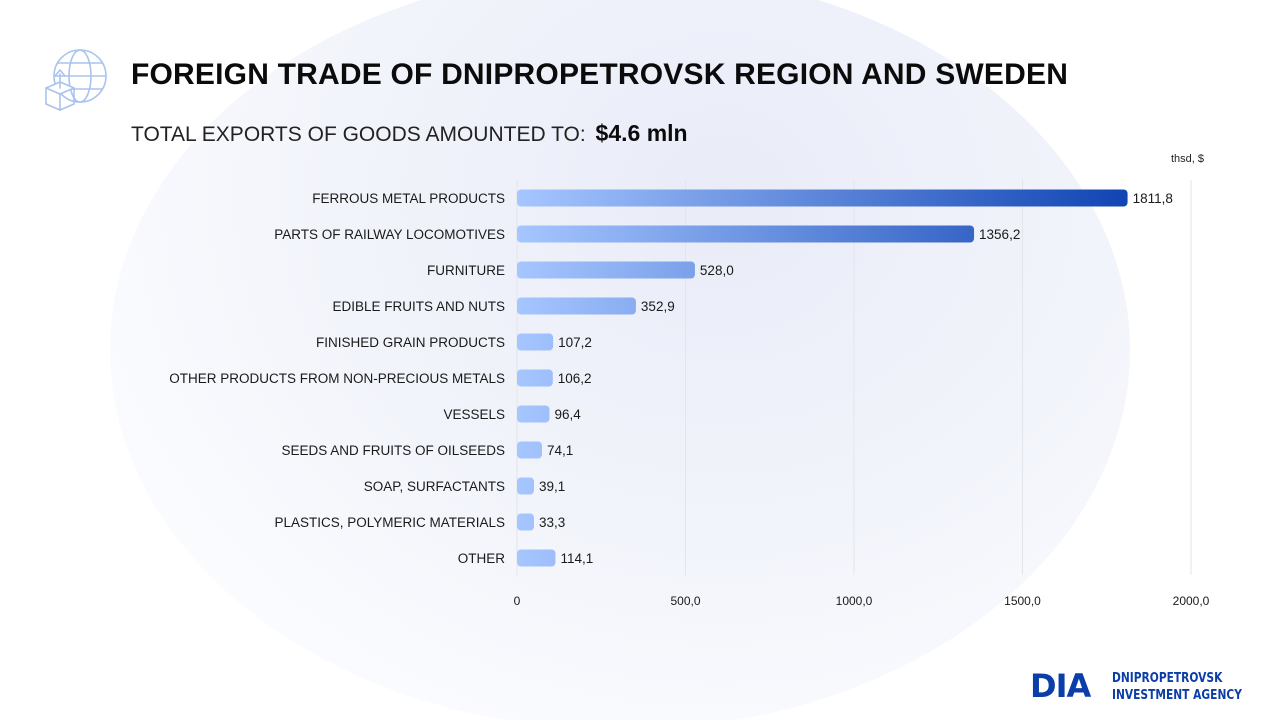  What do you see at coordinates (717, 270) in the screenshot?
I see `value-label: 528,0` at bounding box center [717, 270].